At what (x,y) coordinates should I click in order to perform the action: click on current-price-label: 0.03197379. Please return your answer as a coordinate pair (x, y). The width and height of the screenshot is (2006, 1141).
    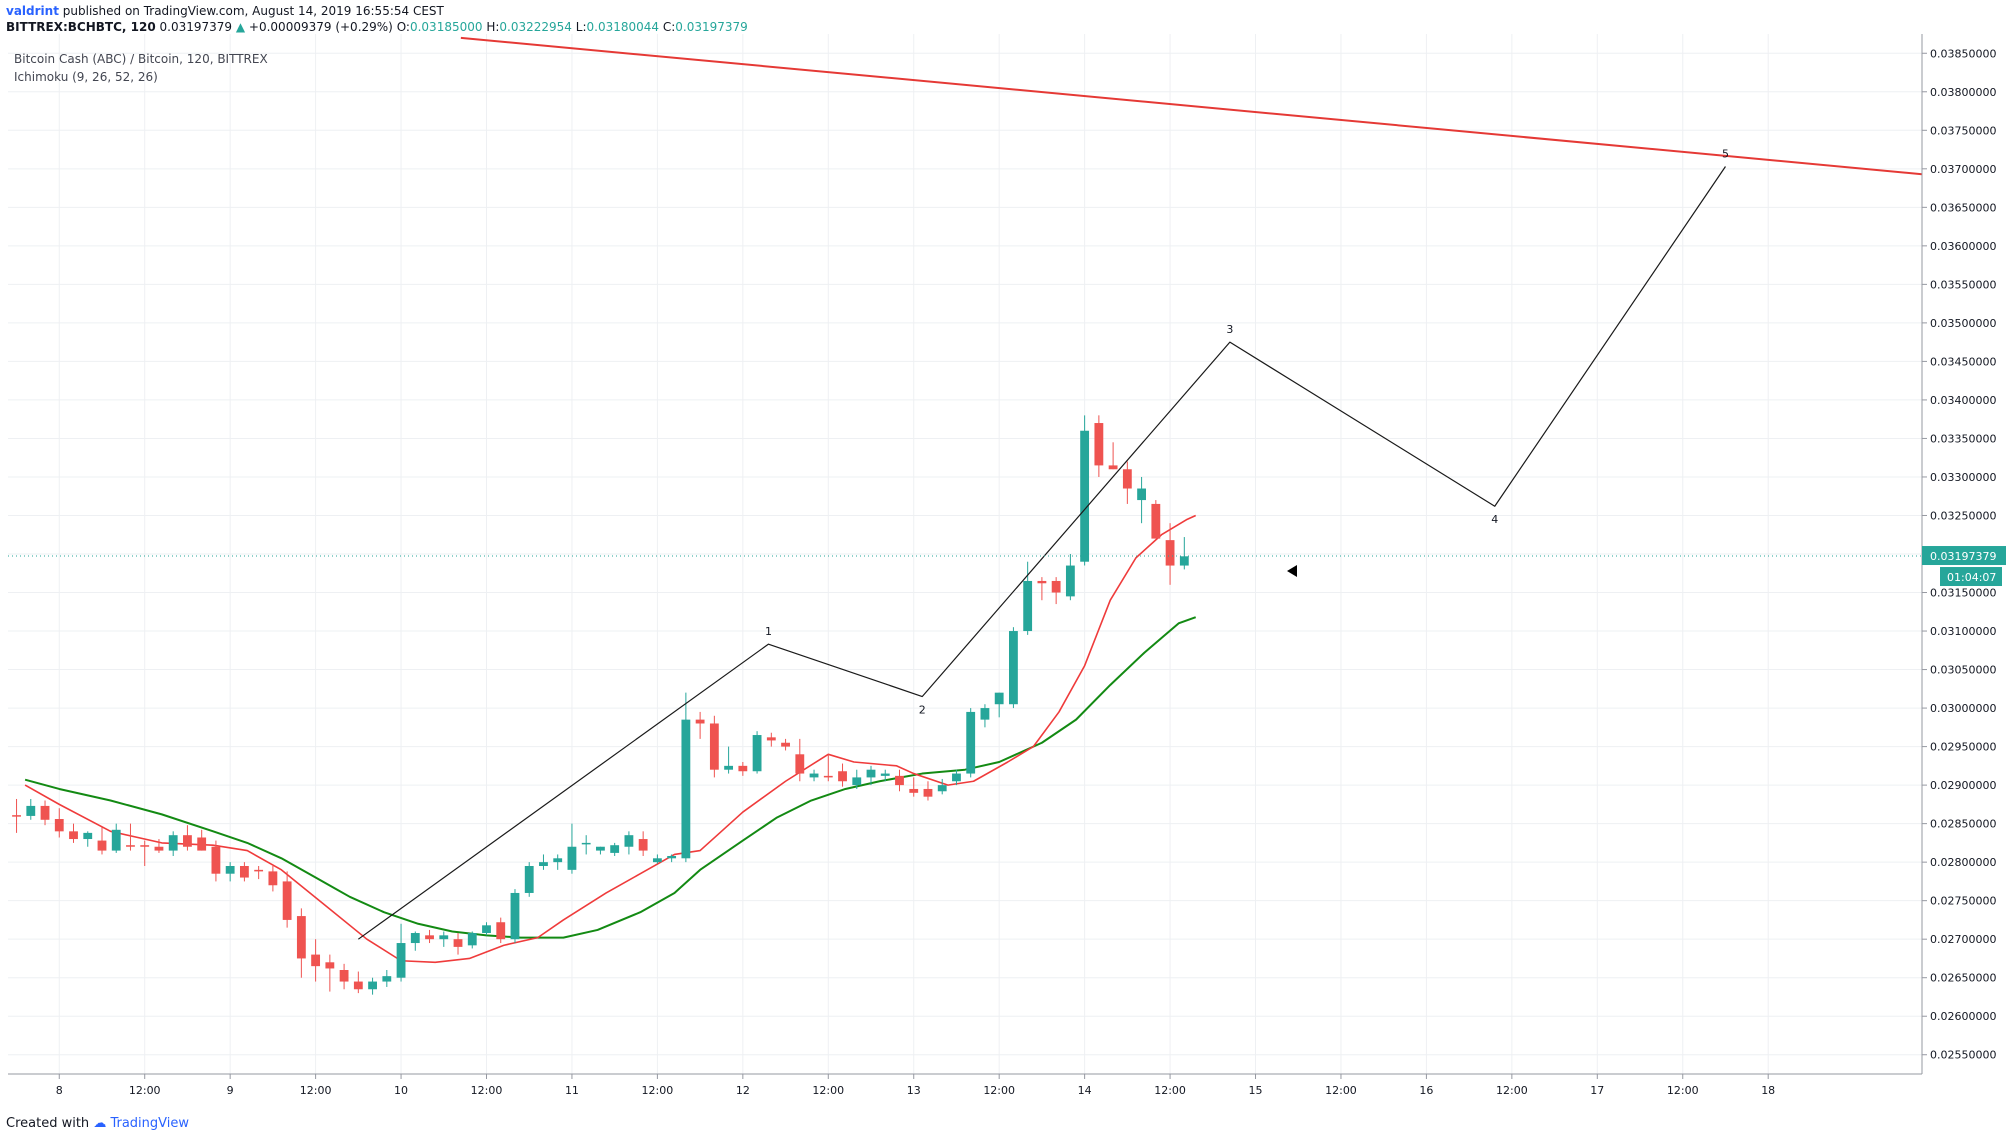
    Looking at the image, I should click on (1963, 556).